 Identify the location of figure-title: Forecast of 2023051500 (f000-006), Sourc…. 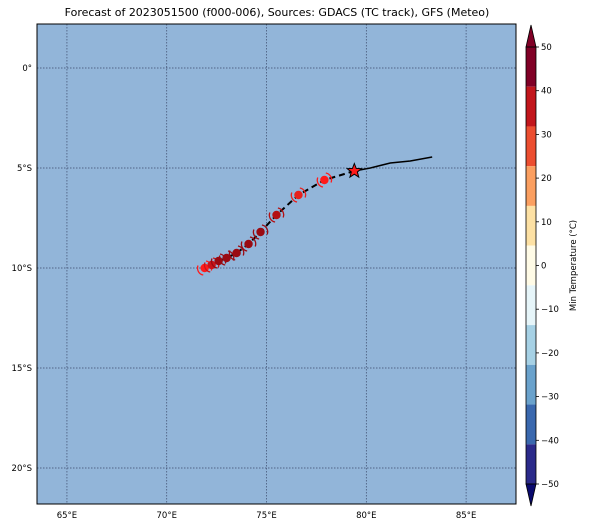
(277, 12).